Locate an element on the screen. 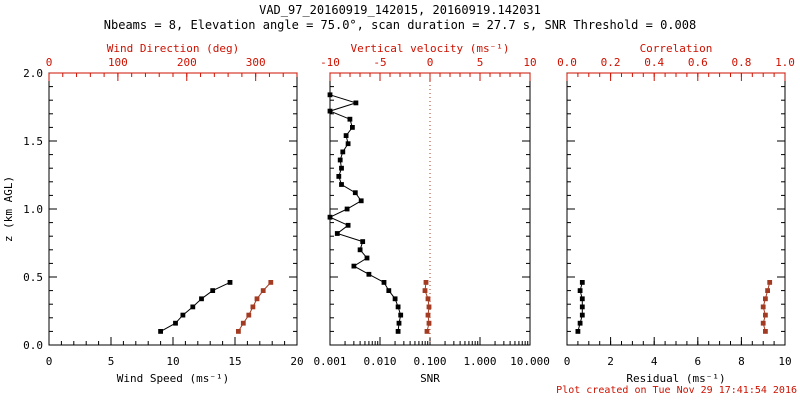  bottom-tick-label: 15 is located at coordinates (234, 361).